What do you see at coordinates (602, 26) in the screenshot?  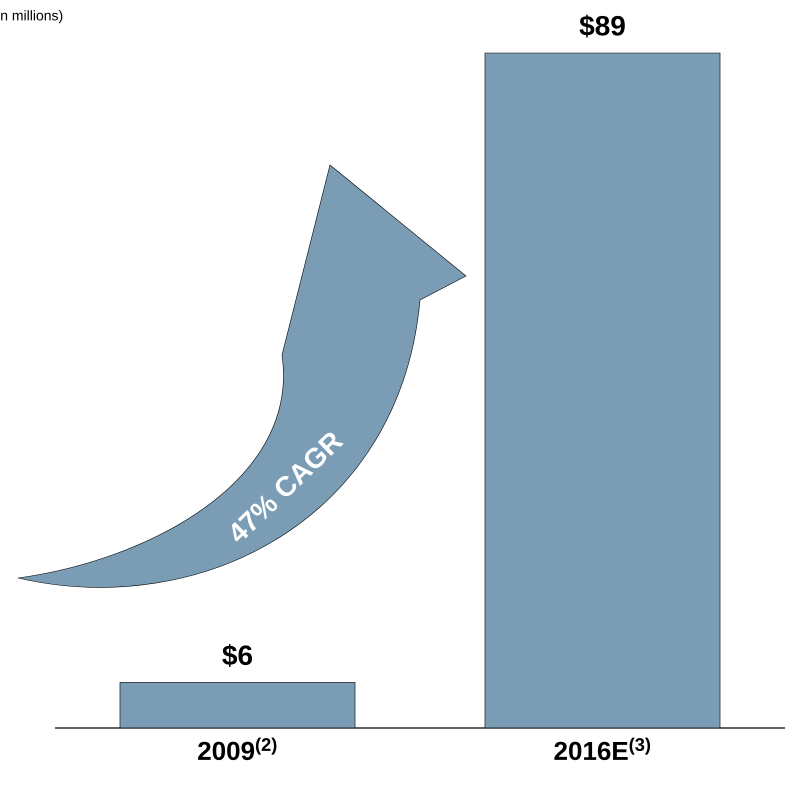 I see `data-label: $89` at bounding box center [602, 26].